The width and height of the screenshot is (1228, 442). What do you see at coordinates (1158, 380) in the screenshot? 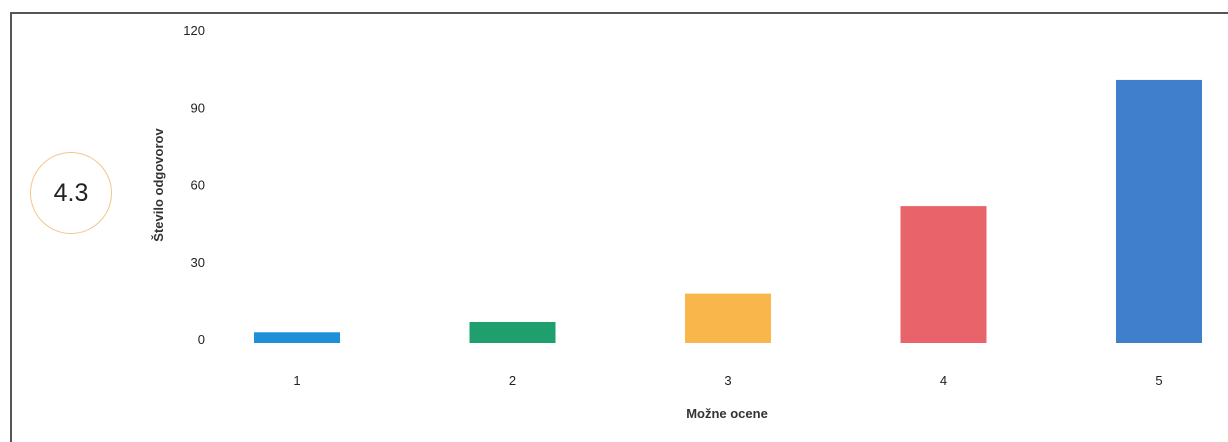
I see `x-tick-label: 5` at bounding box center [1158, 380].